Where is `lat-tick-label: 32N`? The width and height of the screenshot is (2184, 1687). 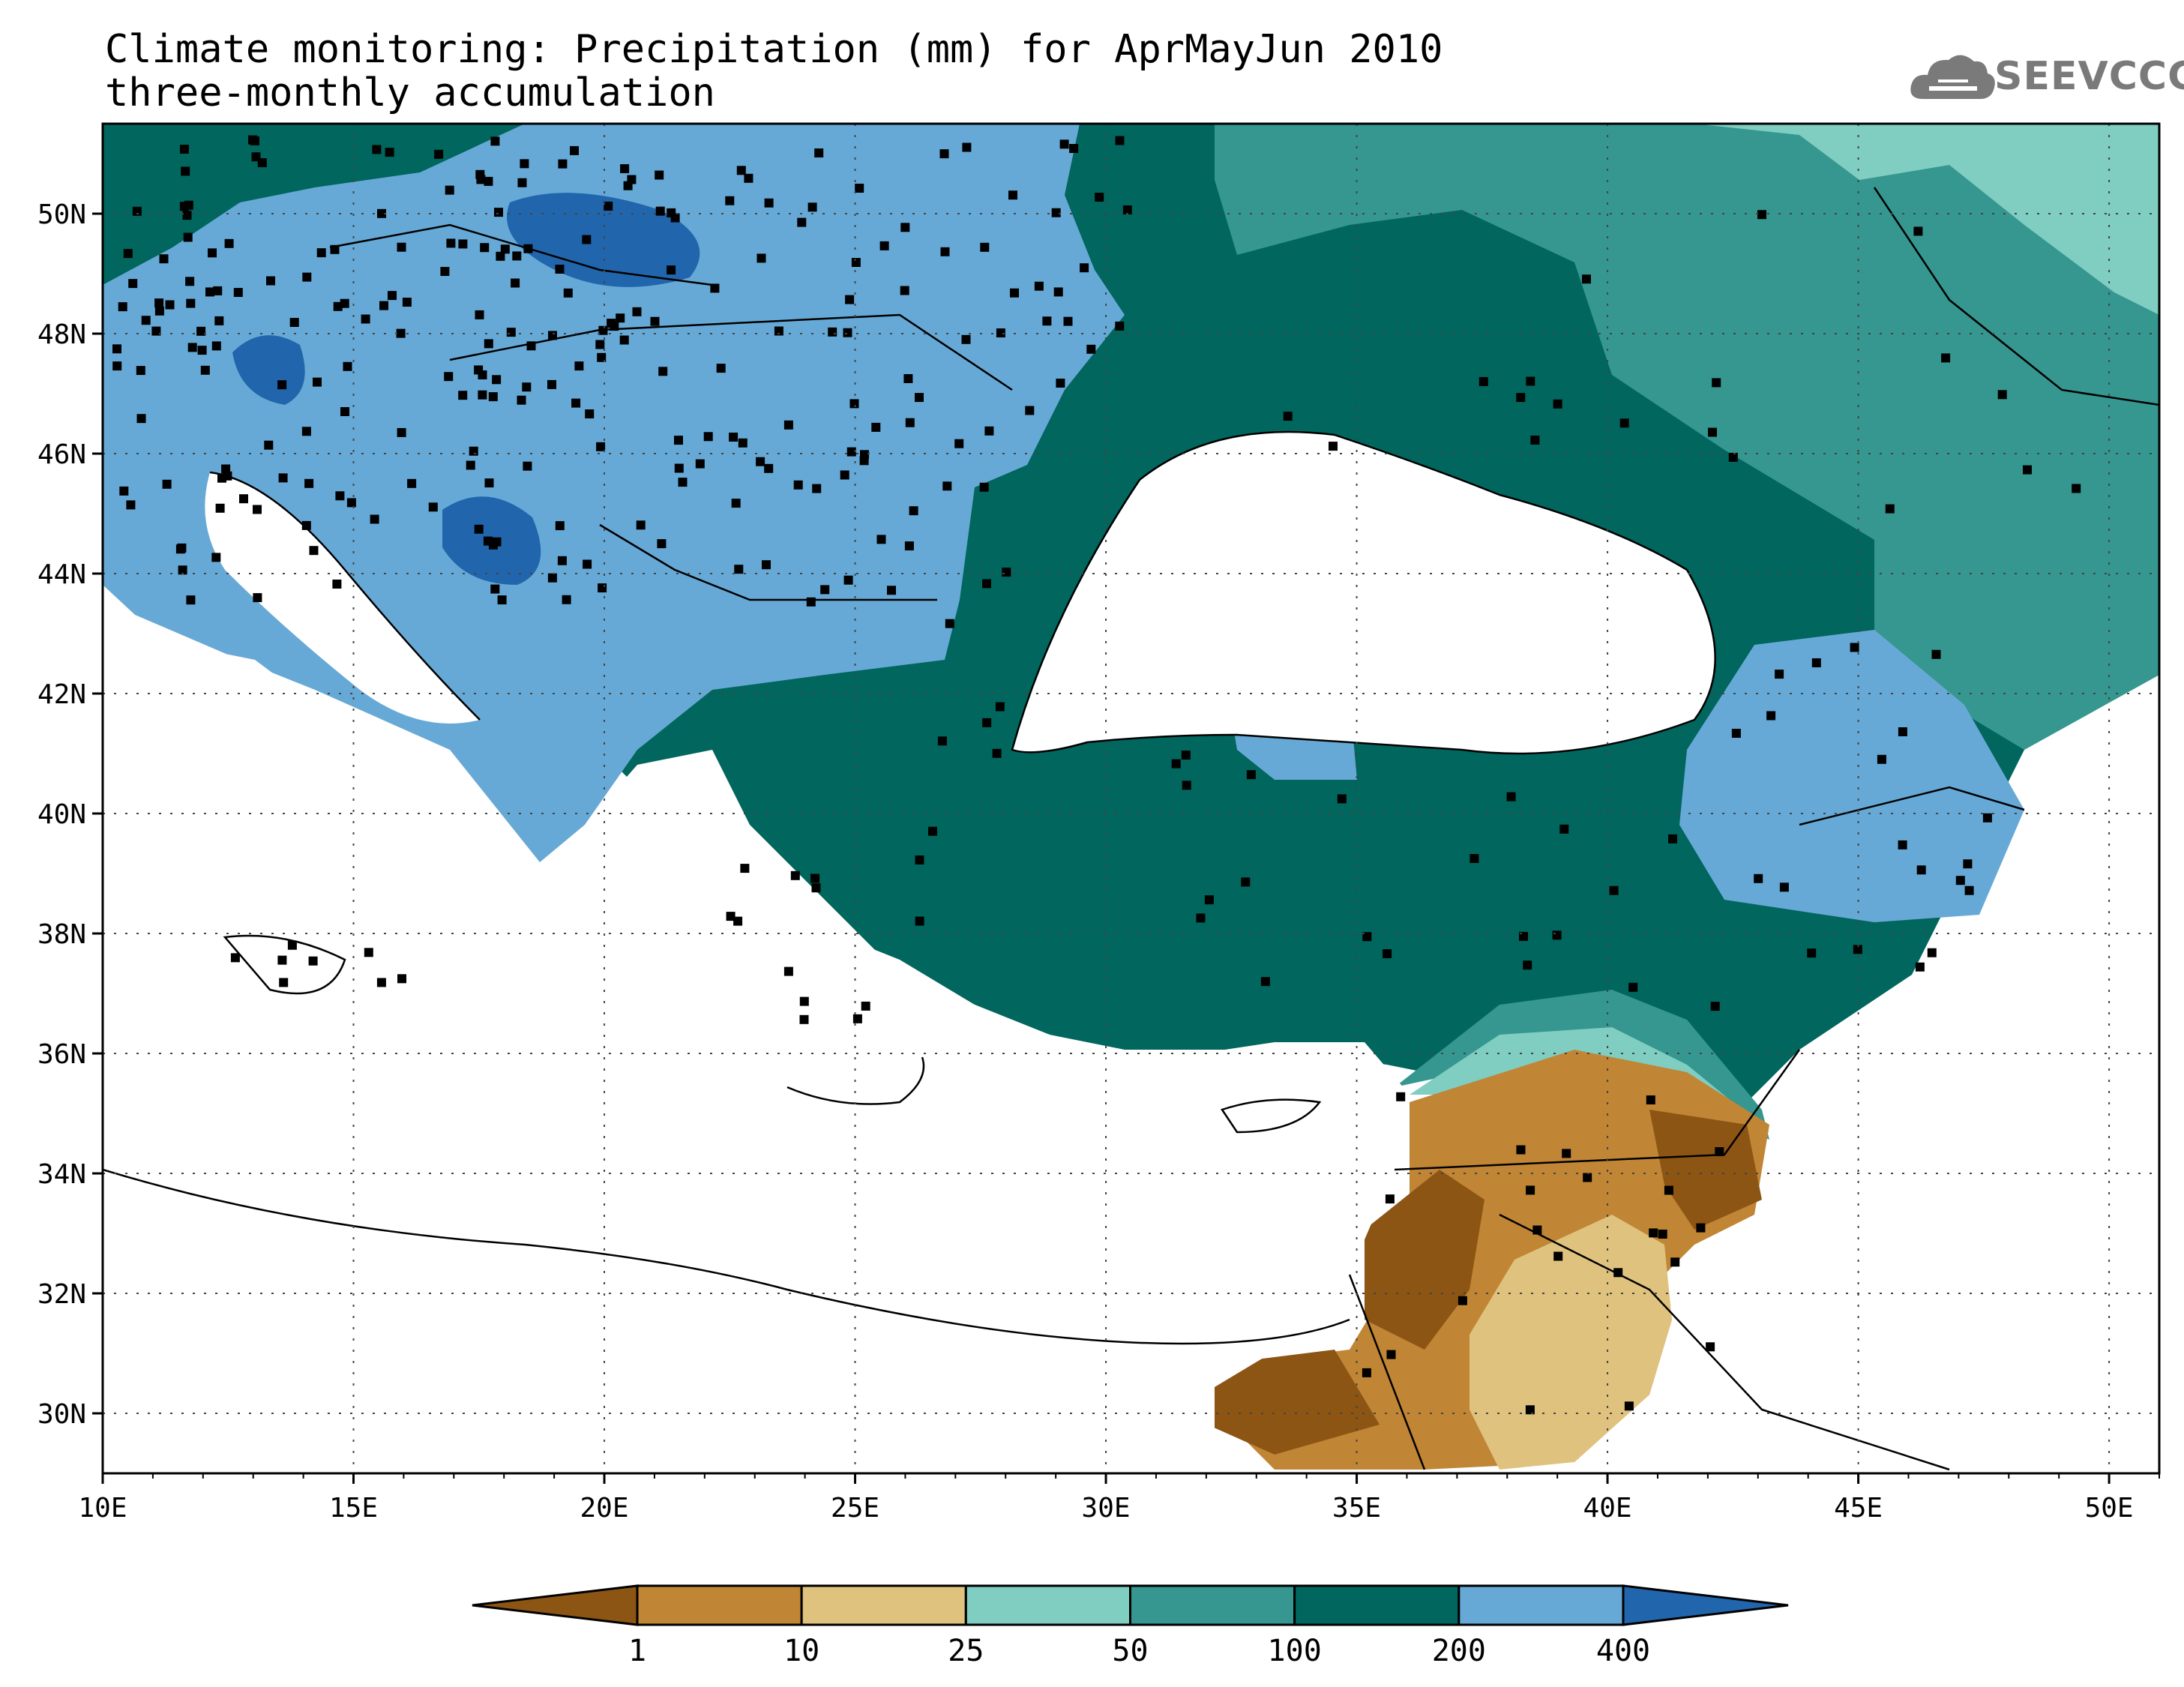
lat-tick-label: 32N is located at coordinates (61, 1294).